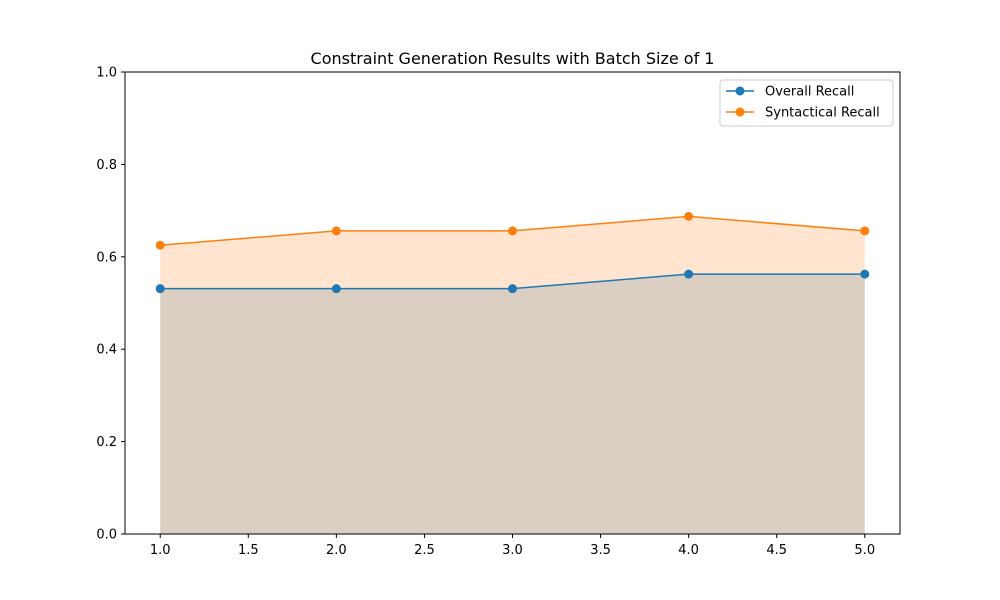 This screenshot has height=600, width=1000. What do you see at coordinates (336, 550) in the screenshot?
I see `x-tick-label: 2.0` at bounding box center [336, 550].